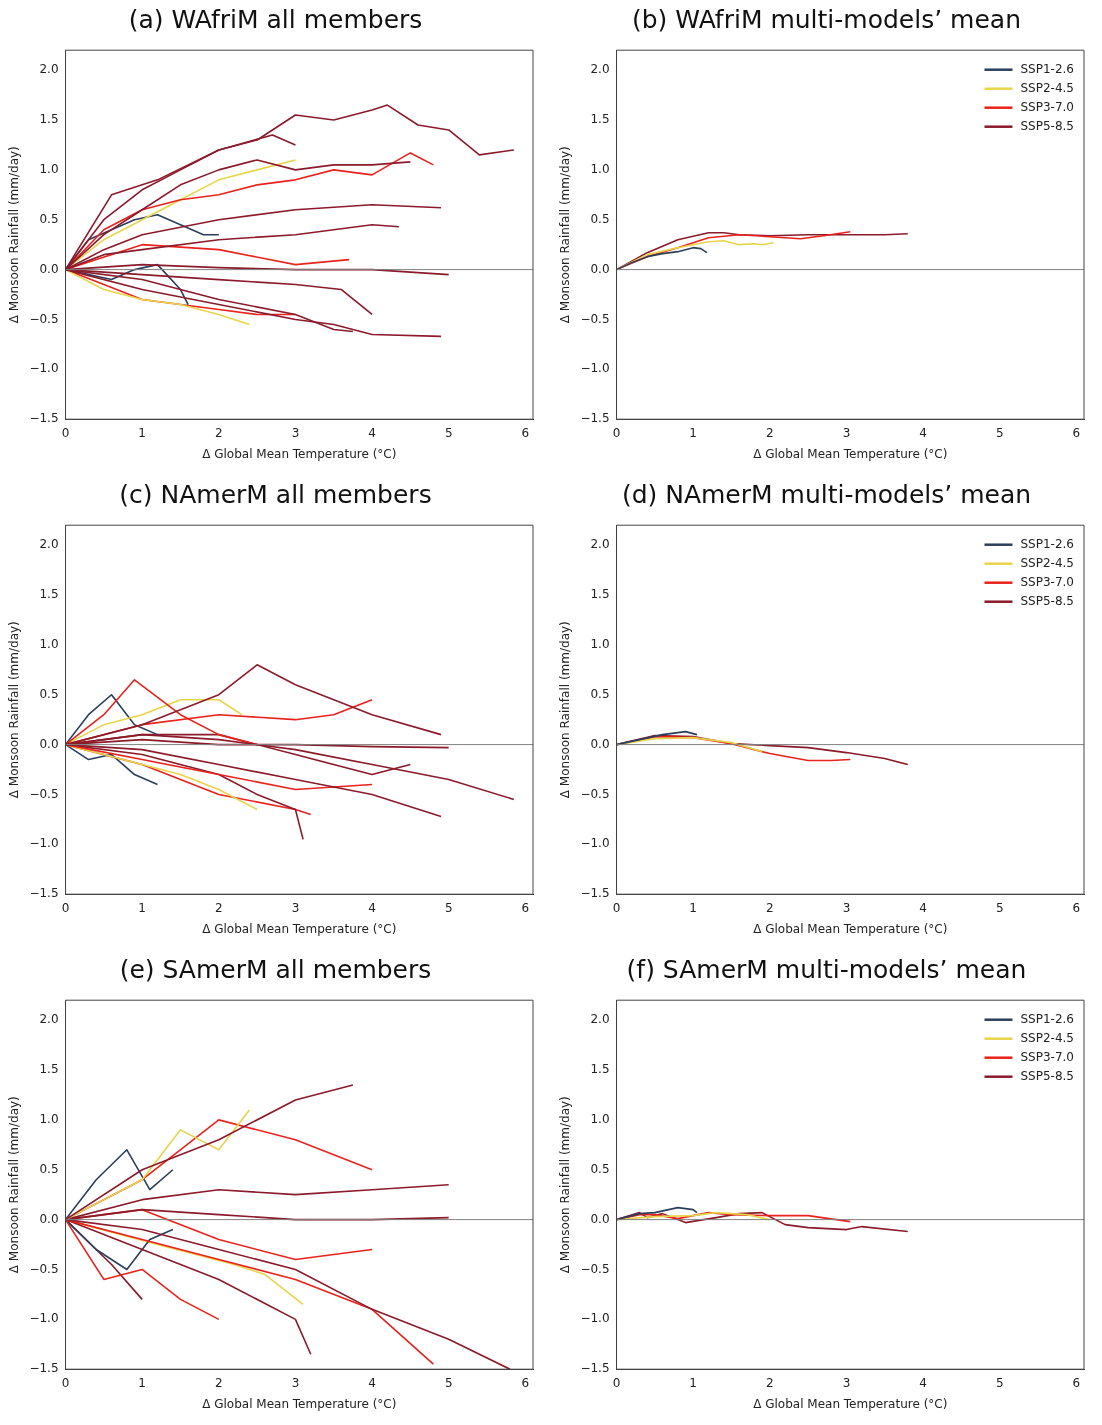 The width and height of the screenshot is (1102, 1425). Describe the element at coordinates (275, 20) in the screenshot. I see `chart-title: (a) WAfriM all members` at that location.